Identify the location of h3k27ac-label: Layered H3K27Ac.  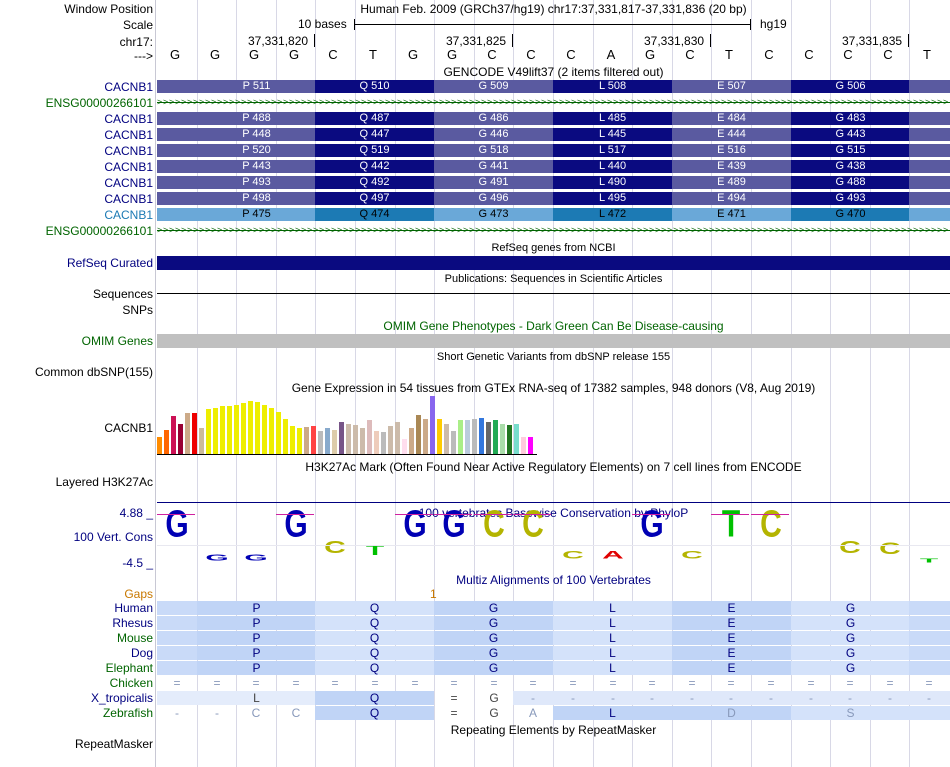
(104, 482).